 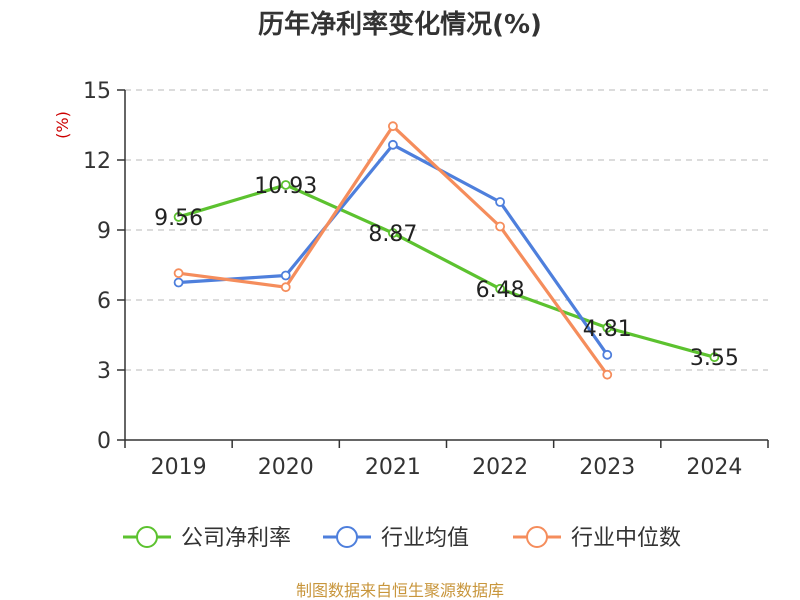 I want to click on legend-item-1: 行业均值, so click(x=396, y=538).